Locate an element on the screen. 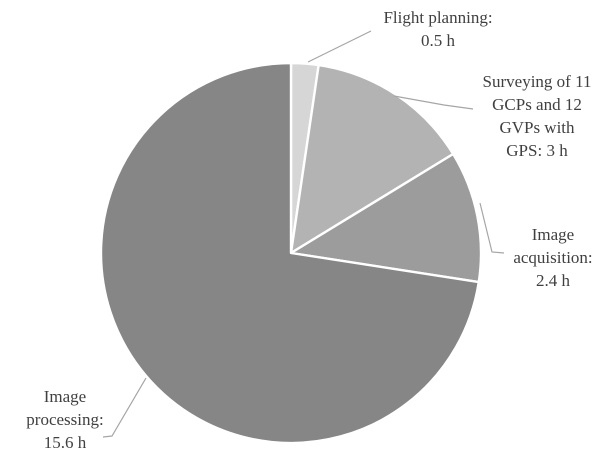 The height and width of the screenshot is (474, 605). pie-slice-surveying-of-11-gcps-and-12-gvps-with-gps is located at coordinates (372, 159).